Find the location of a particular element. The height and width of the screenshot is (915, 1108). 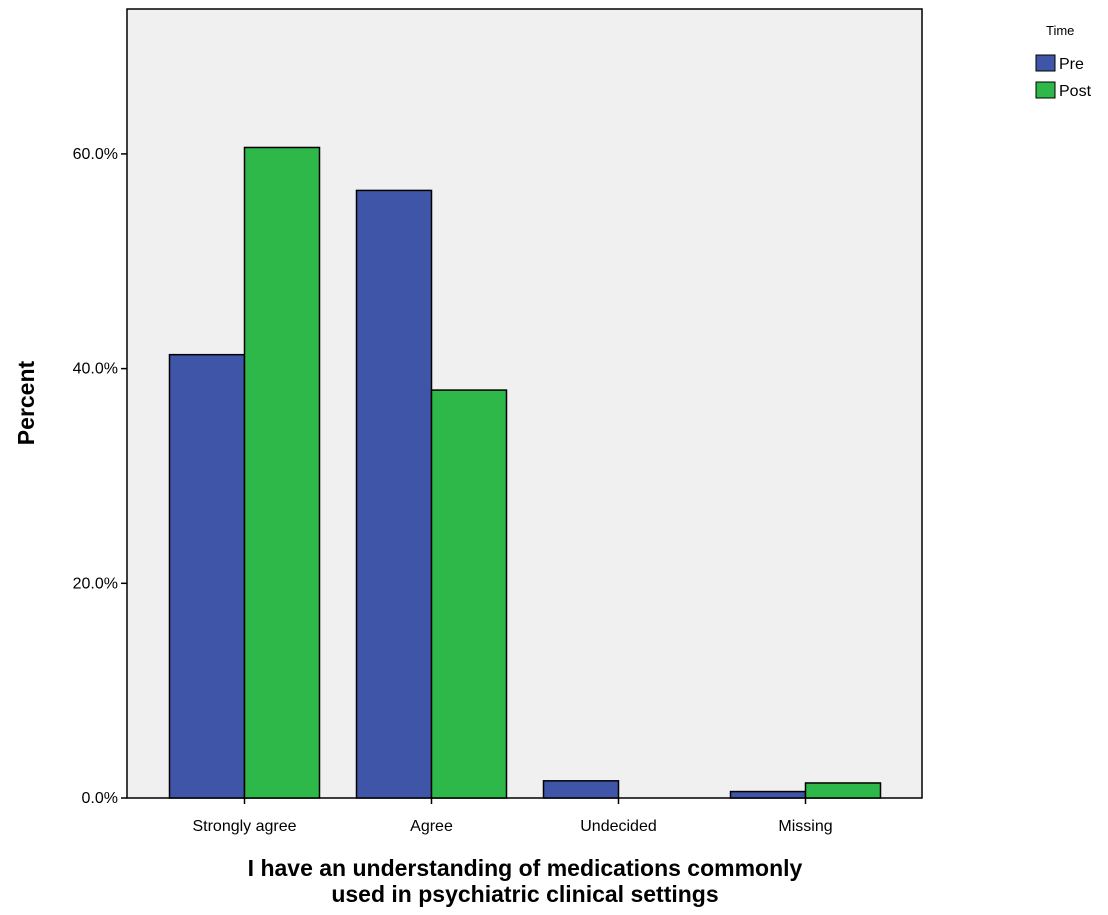

y-tick-label: 60.0% is located at coordinates (95, 154).